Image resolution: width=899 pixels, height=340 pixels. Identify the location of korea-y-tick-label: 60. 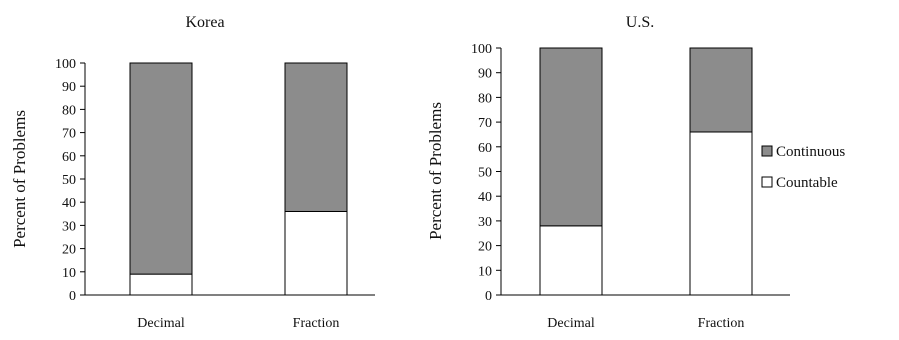
(69, 157).